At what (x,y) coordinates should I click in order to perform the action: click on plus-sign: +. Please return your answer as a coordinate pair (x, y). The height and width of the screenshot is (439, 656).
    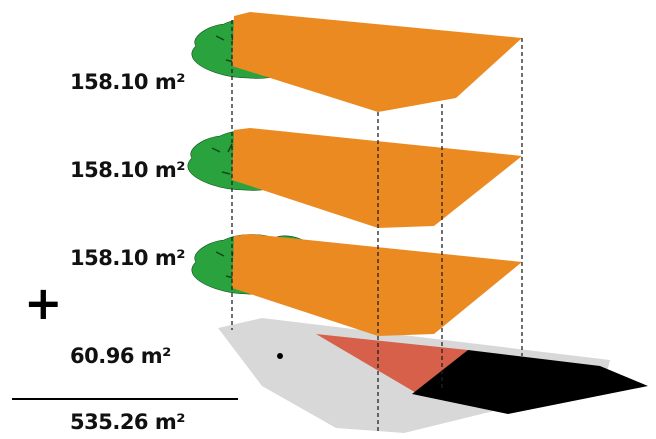
    Looking at the image, I should click on (43, 303).